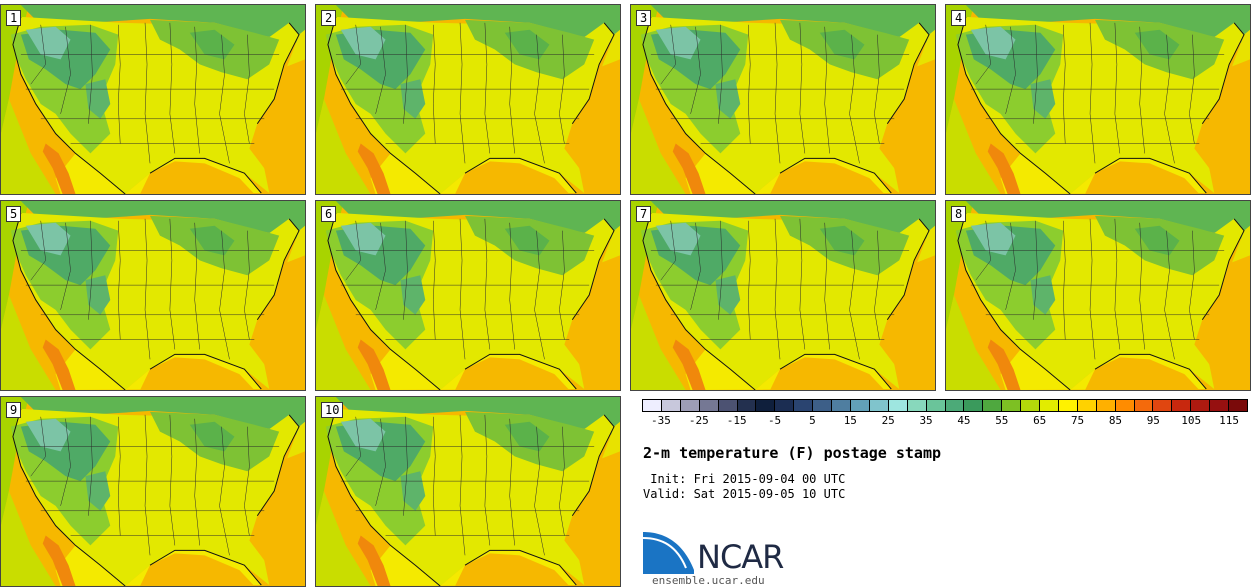  I want to click on ncar-logo-text: NCAR, so click(740, 557).